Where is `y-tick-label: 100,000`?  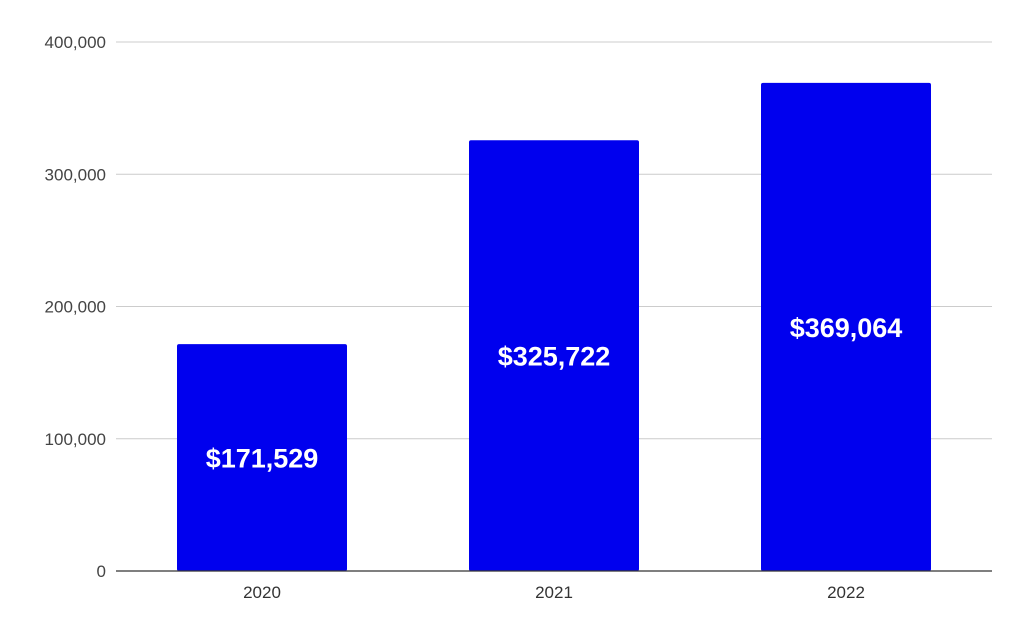
y-tick-label: 100,000 is located at coordinates (75, 439).